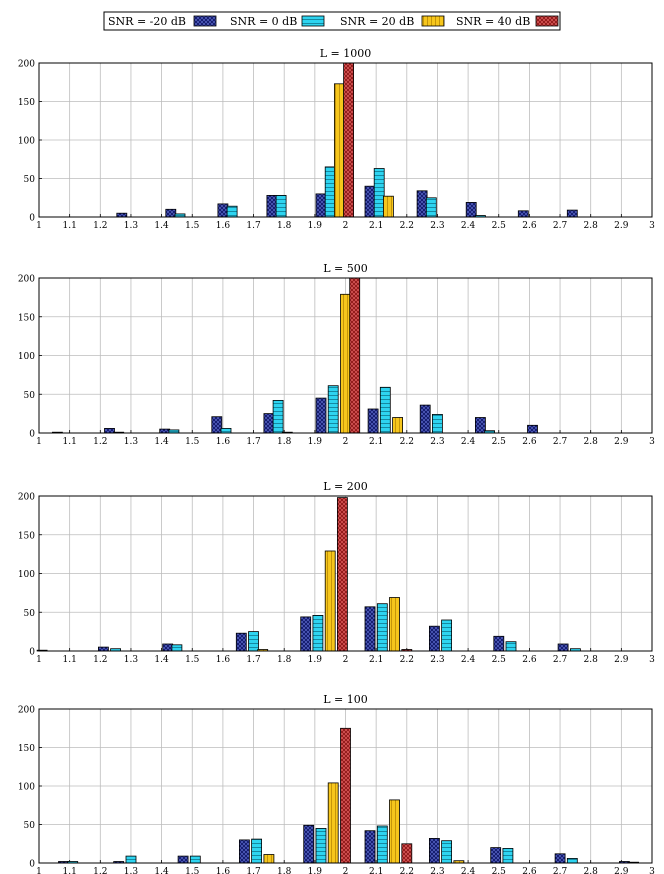 The image size is (664, 874). Describe the element at coordinates (147, 21) in the screenshot. I see `legend-label-0: SNR = -20 dB` at that location.